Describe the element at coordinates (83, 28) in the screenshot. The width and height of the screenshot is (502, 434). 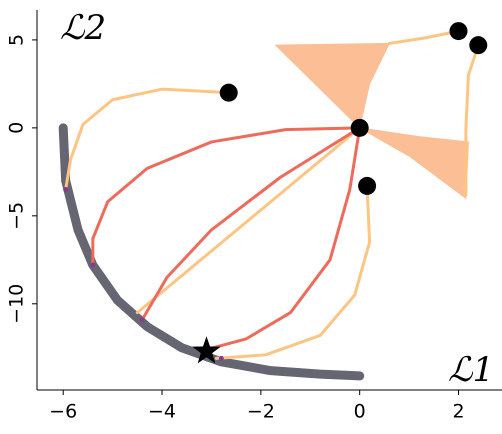
I see `y-axis-label: ℒ2` at that location.